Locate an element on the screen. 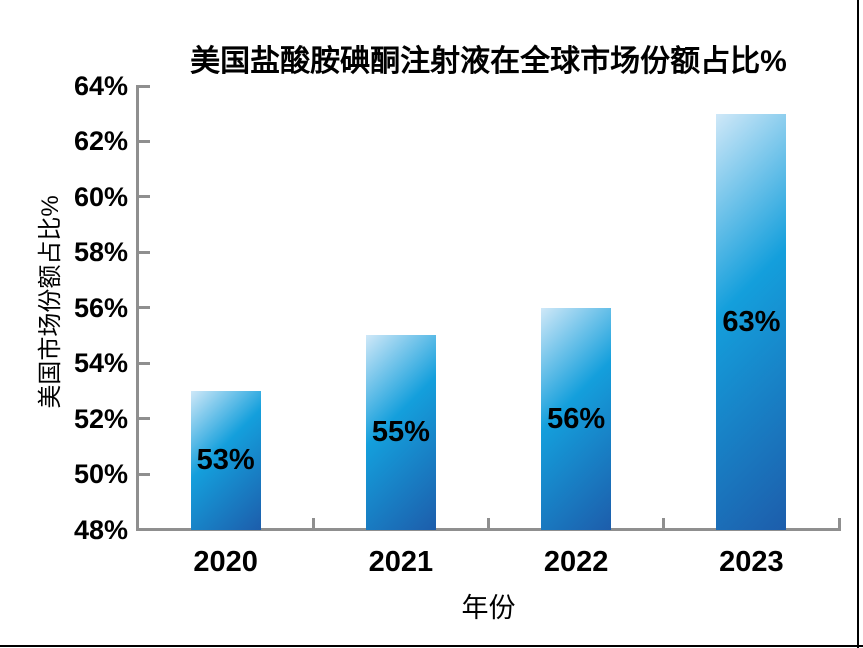 This screenshot has width=863, height=648. bar-value-label: 53% is located at coordinates (225, 460).